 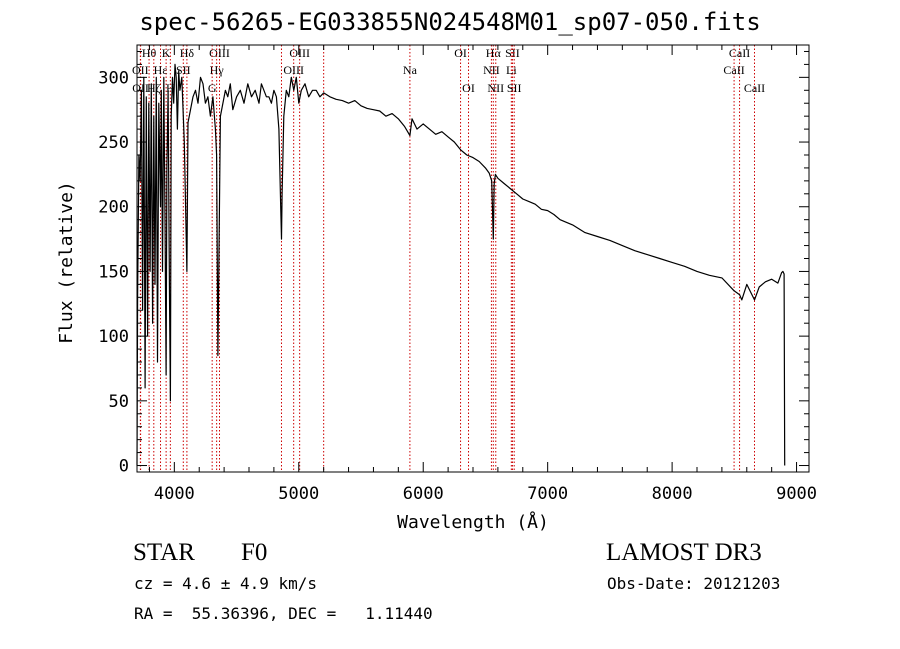 What do you see at coordinates (684, 552) in the screenshot?
I see `survey-name: LAMOST DR3` at bounding box center [684, 552].